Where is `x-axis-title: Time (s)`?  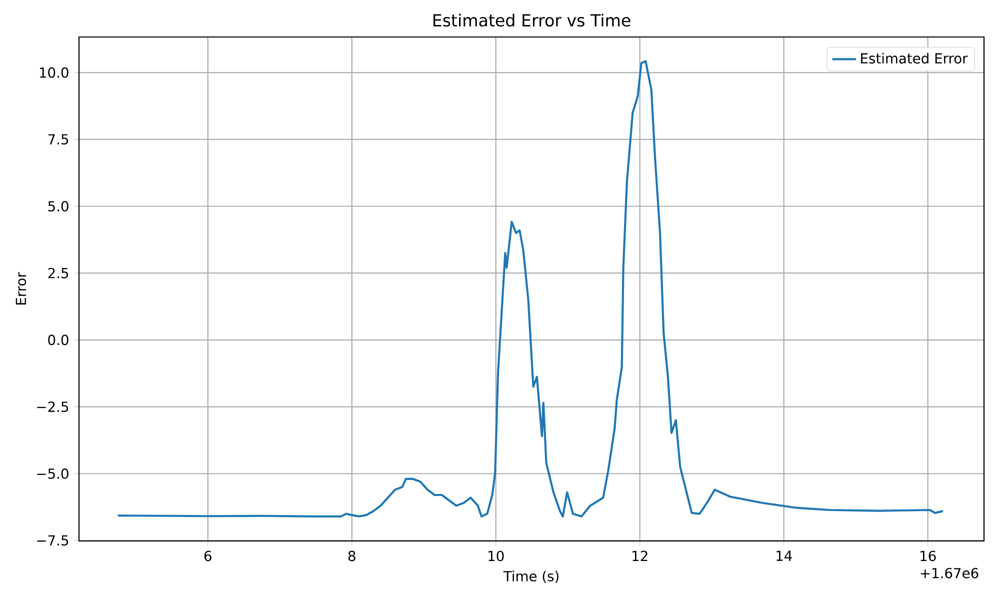 x-axis-title: Time (s) is located at coordinates (530, 577).